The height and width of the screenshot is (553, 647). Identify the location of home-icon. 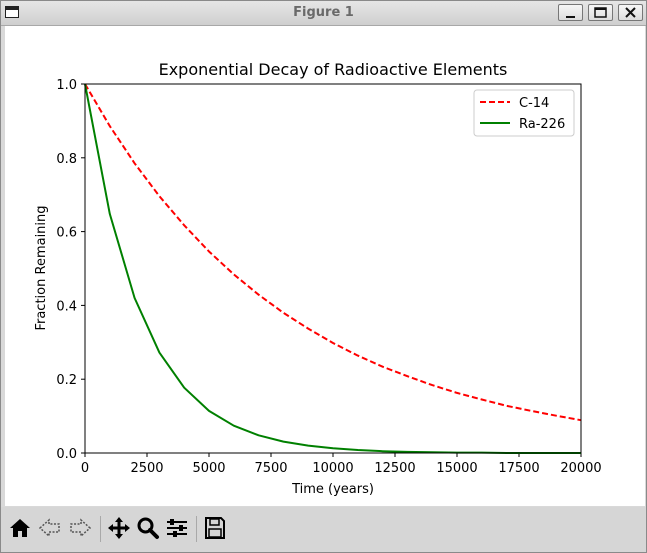
(20, 528).